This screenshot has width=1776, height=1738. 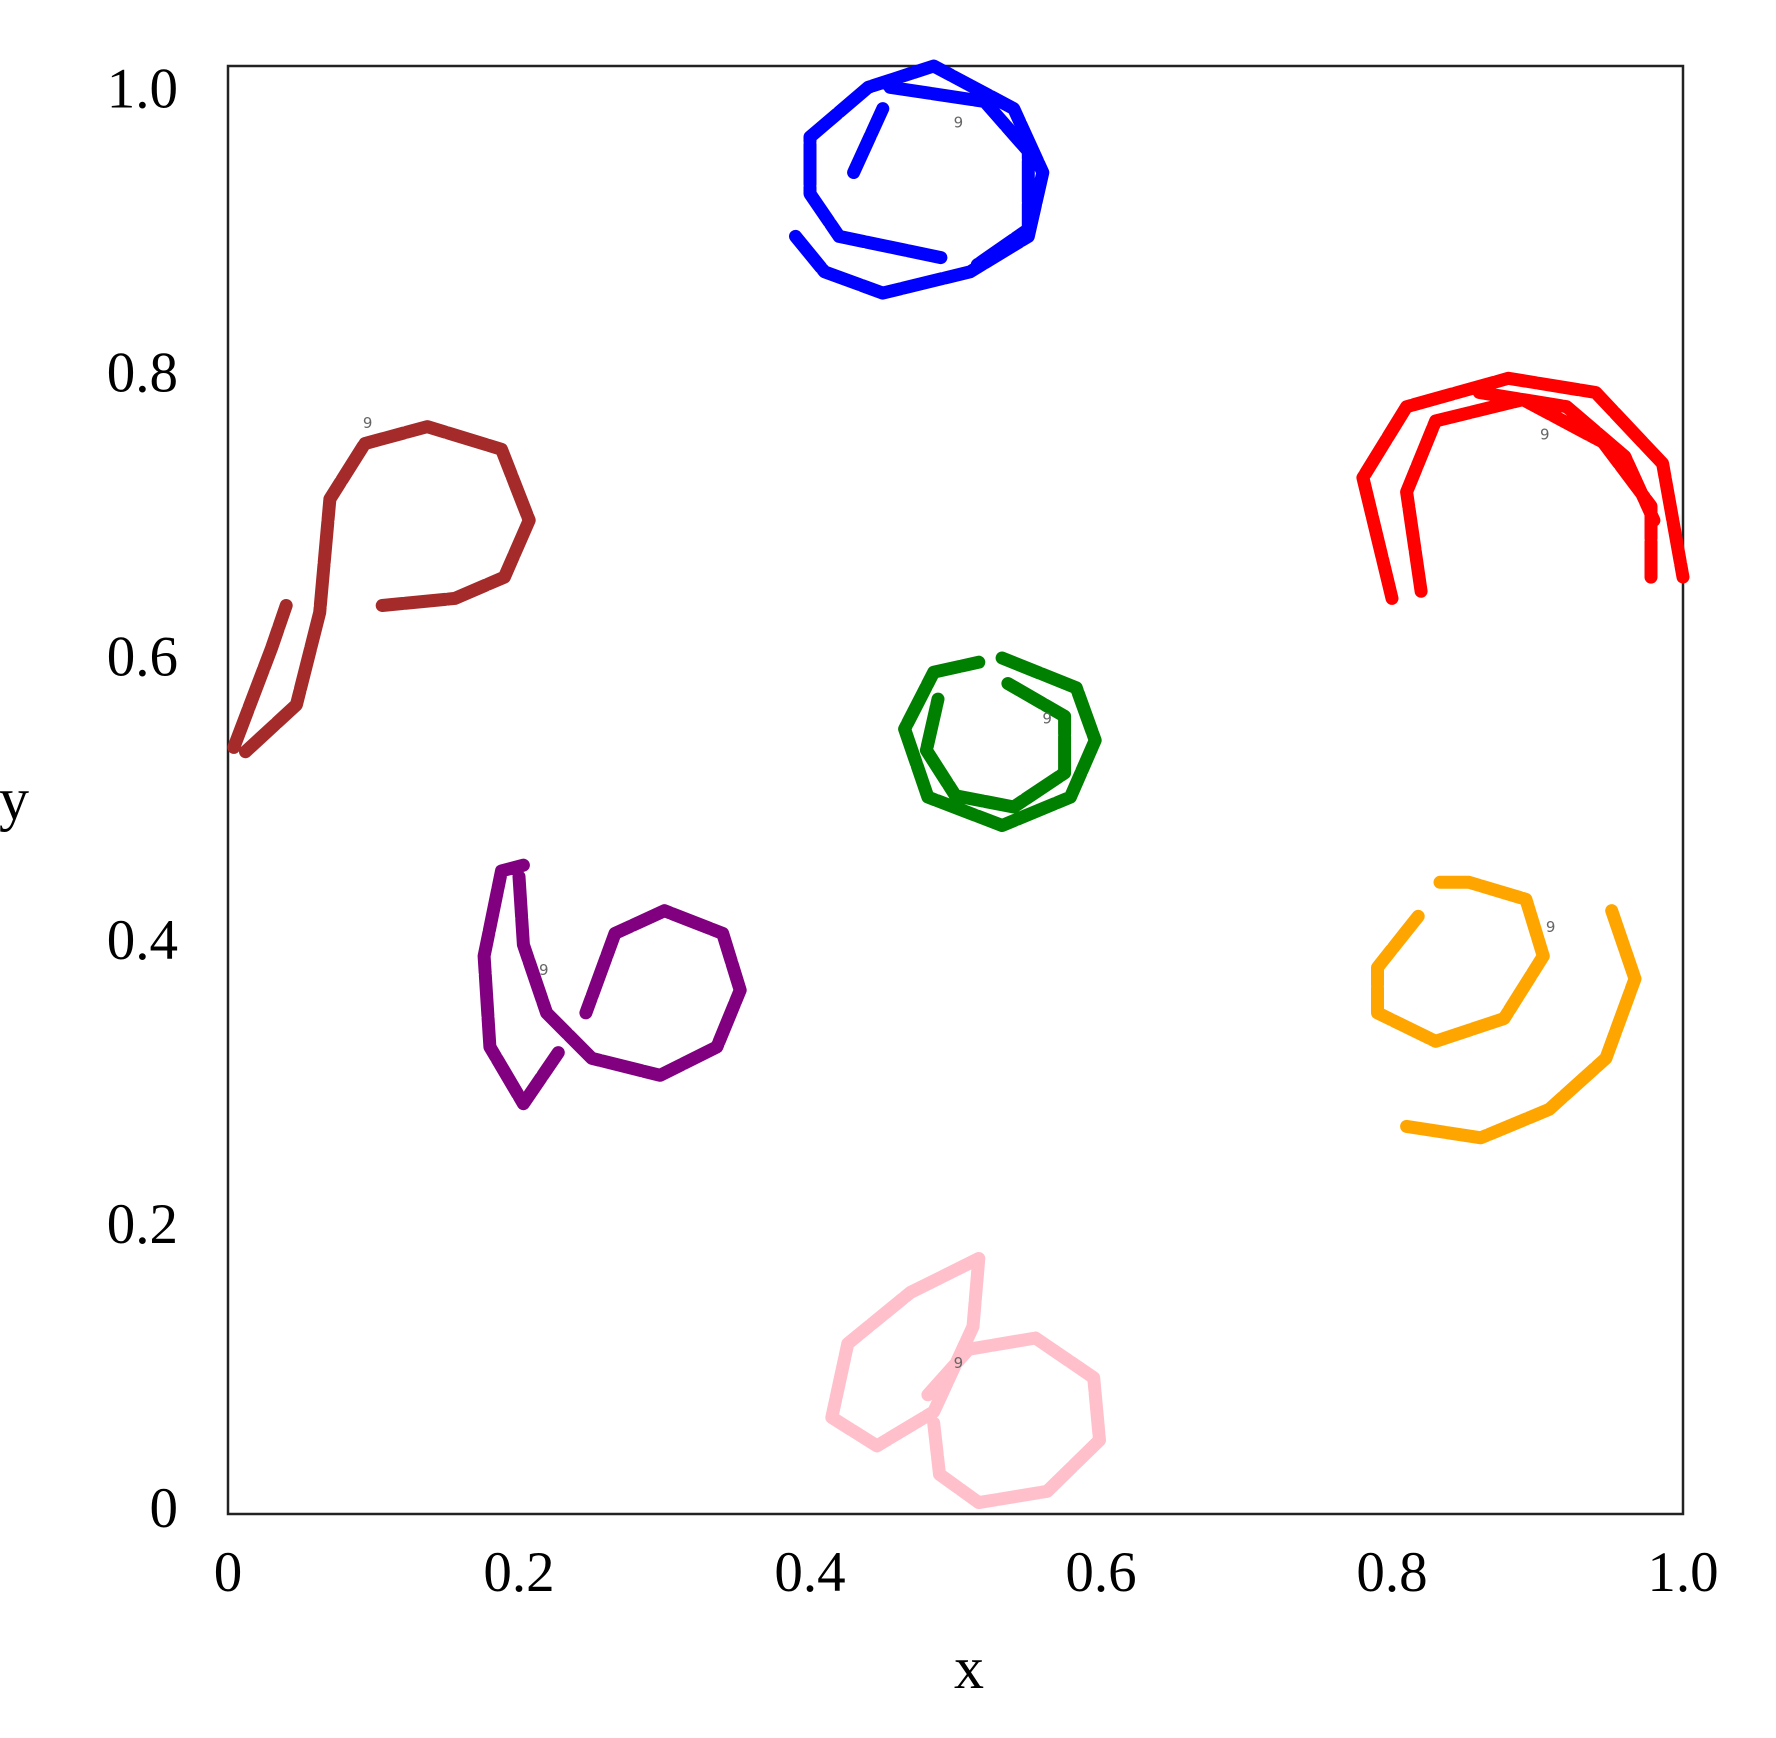 I want to click on x-tick-label: 1.0, so click(x=1682, y=1572).